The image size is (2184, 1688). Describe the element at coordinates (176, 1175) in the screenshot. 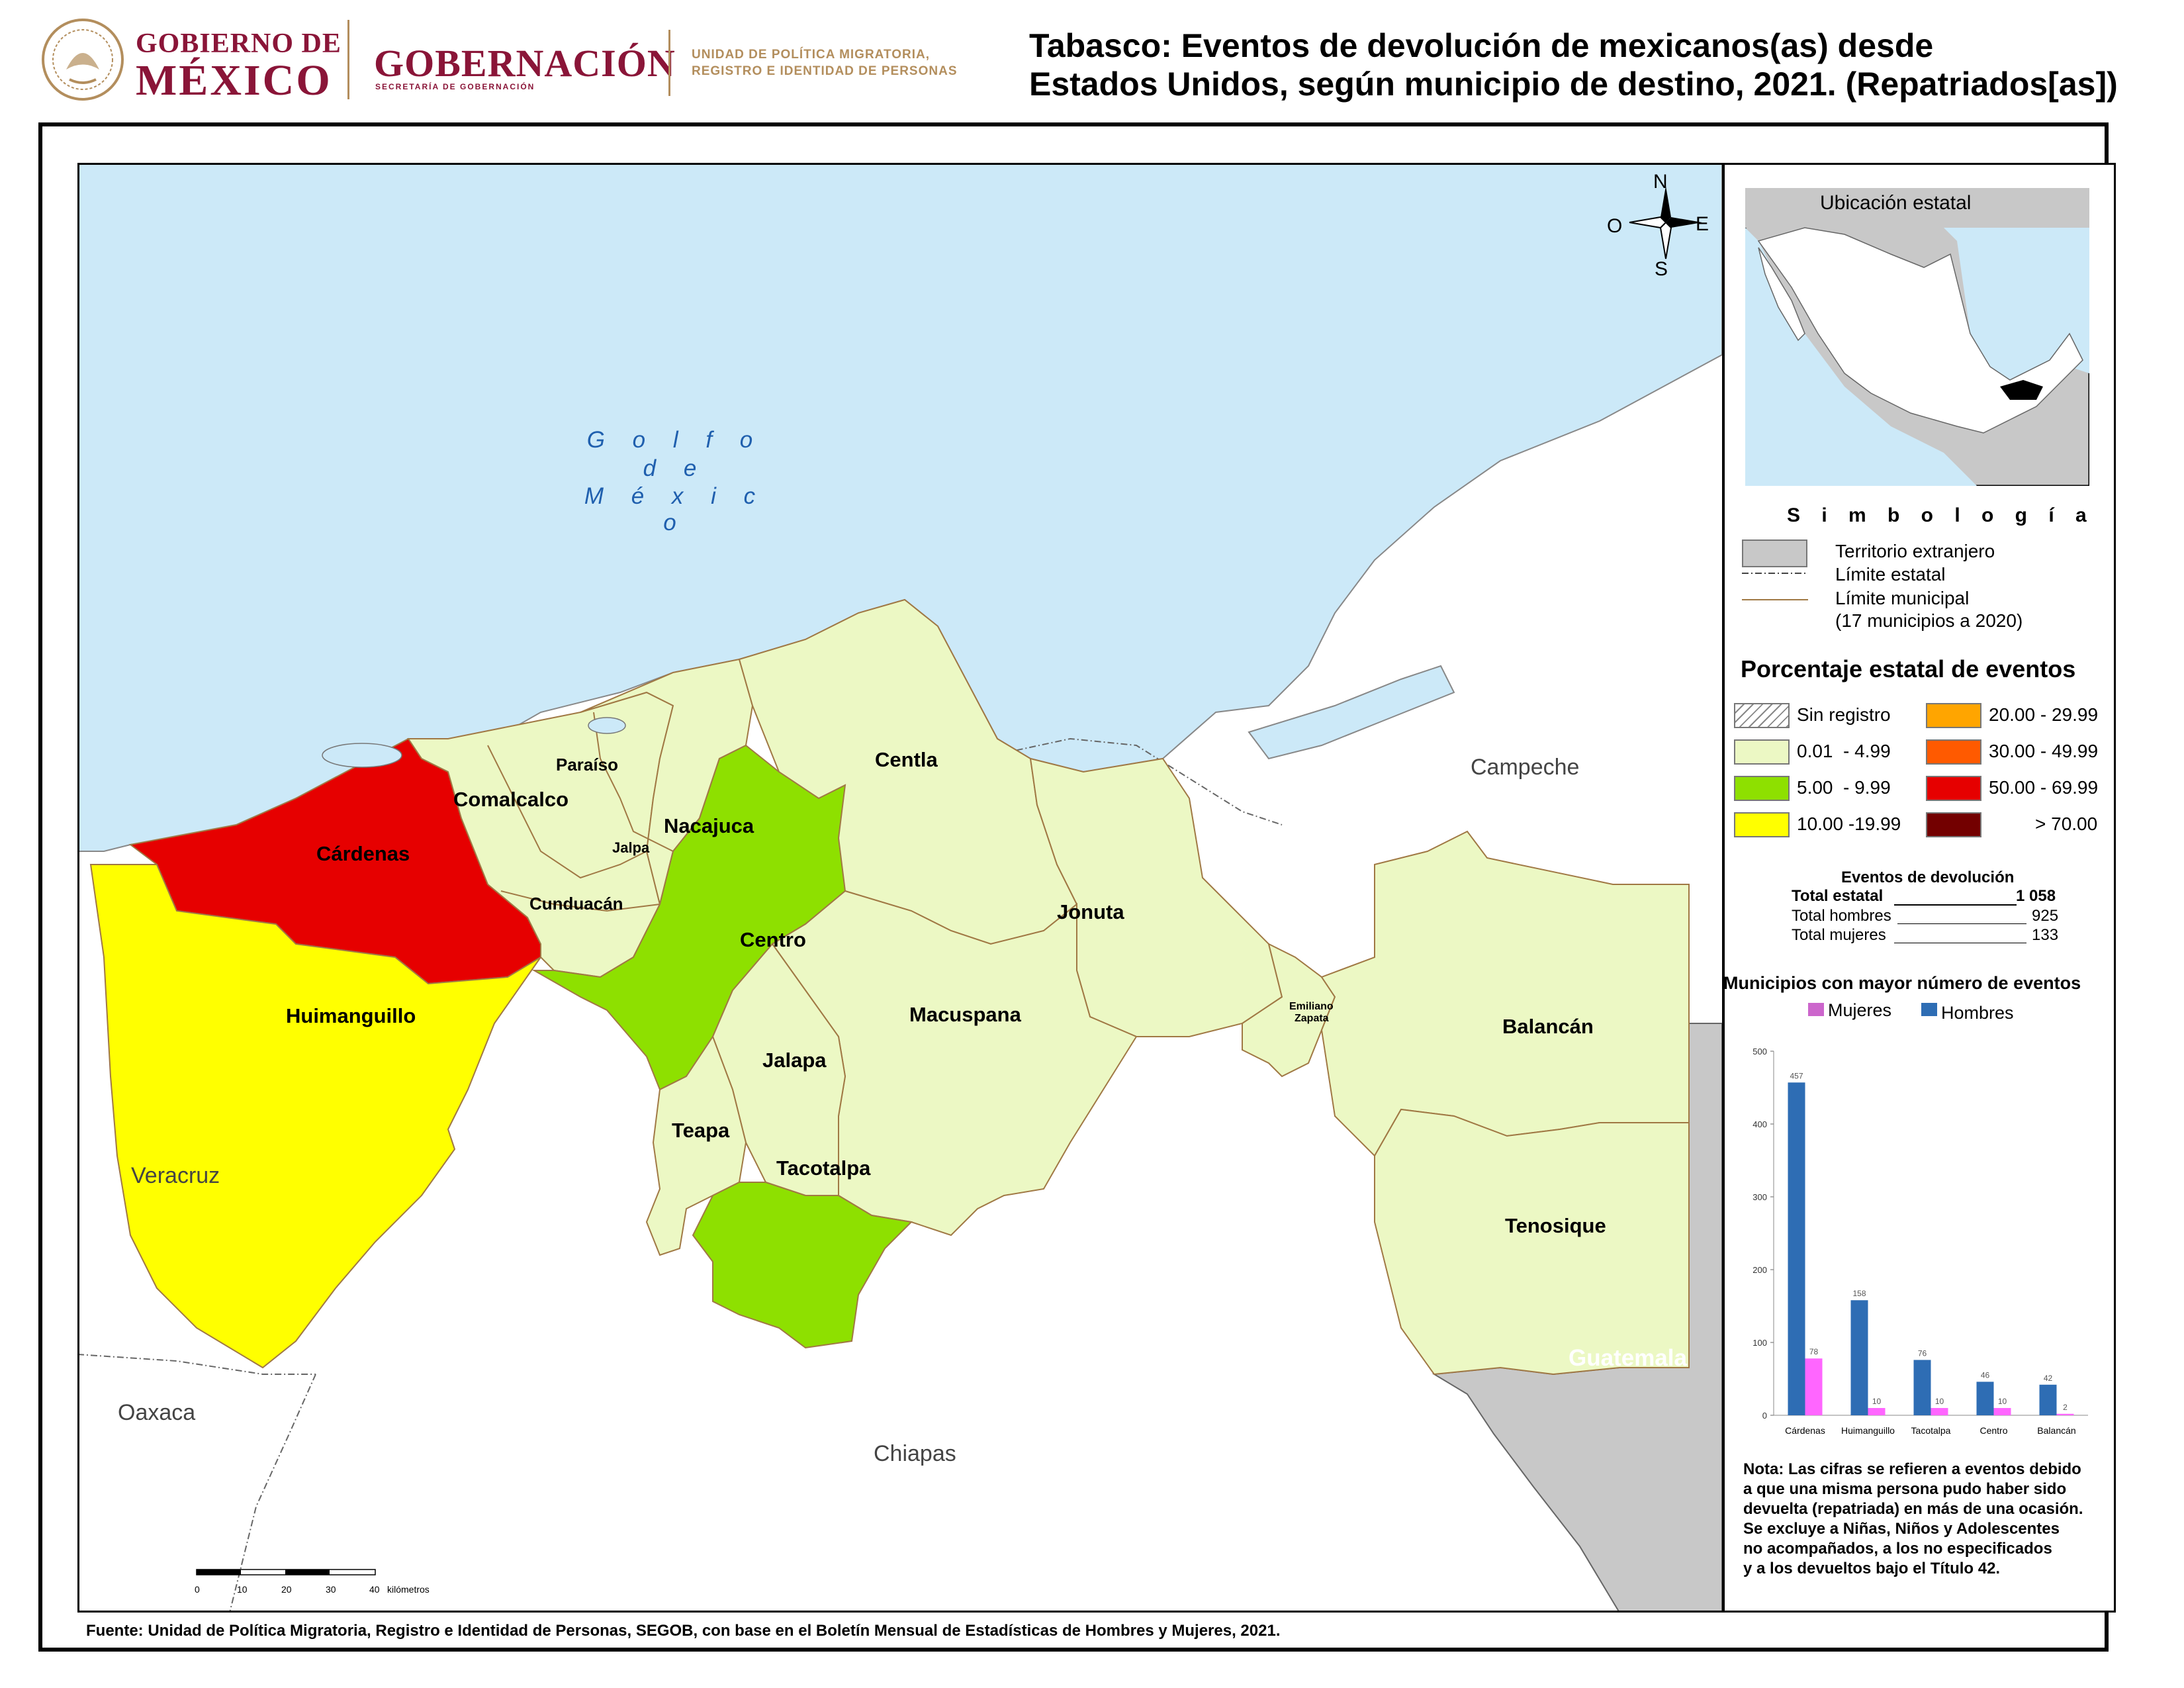

I see `state-label-veracruz: Veracruz` at that location.